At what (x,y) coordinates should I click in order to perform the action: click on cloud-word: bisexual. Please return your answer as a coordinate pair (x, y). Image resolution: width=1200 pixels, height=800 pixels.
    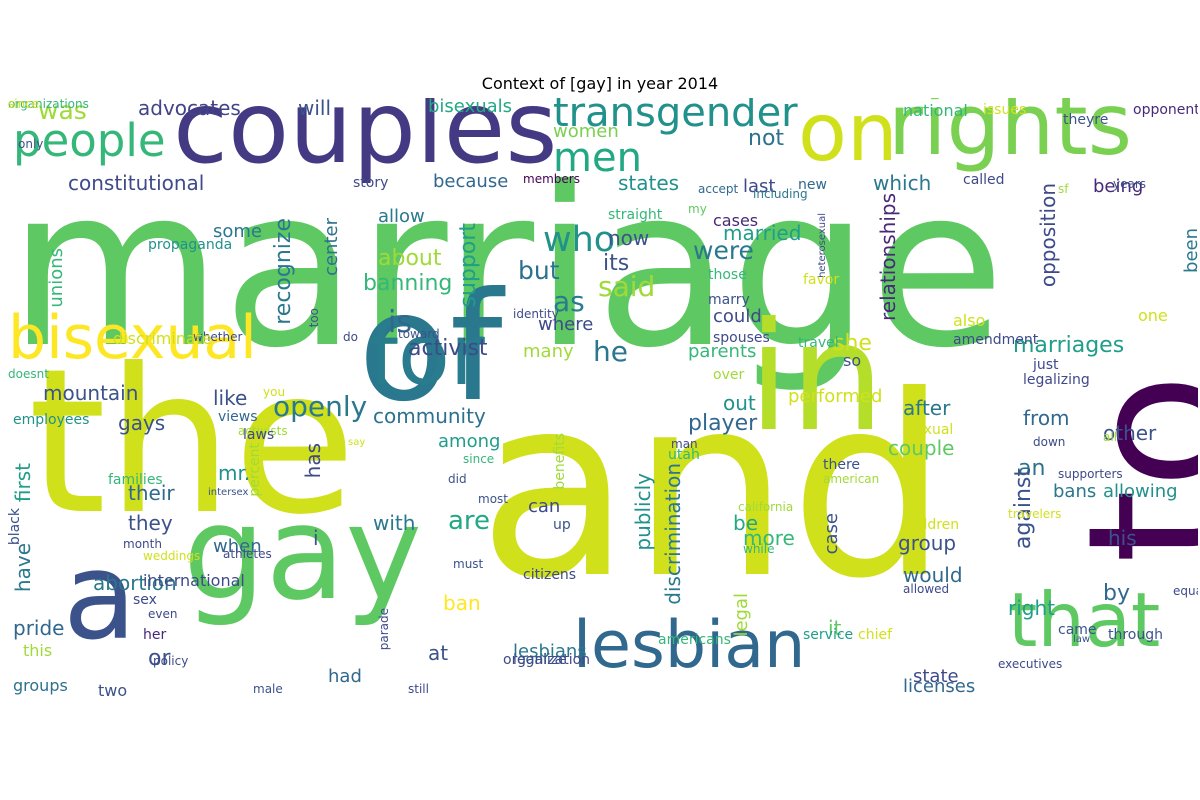
    Looking at the image, I should click on (132, 338).